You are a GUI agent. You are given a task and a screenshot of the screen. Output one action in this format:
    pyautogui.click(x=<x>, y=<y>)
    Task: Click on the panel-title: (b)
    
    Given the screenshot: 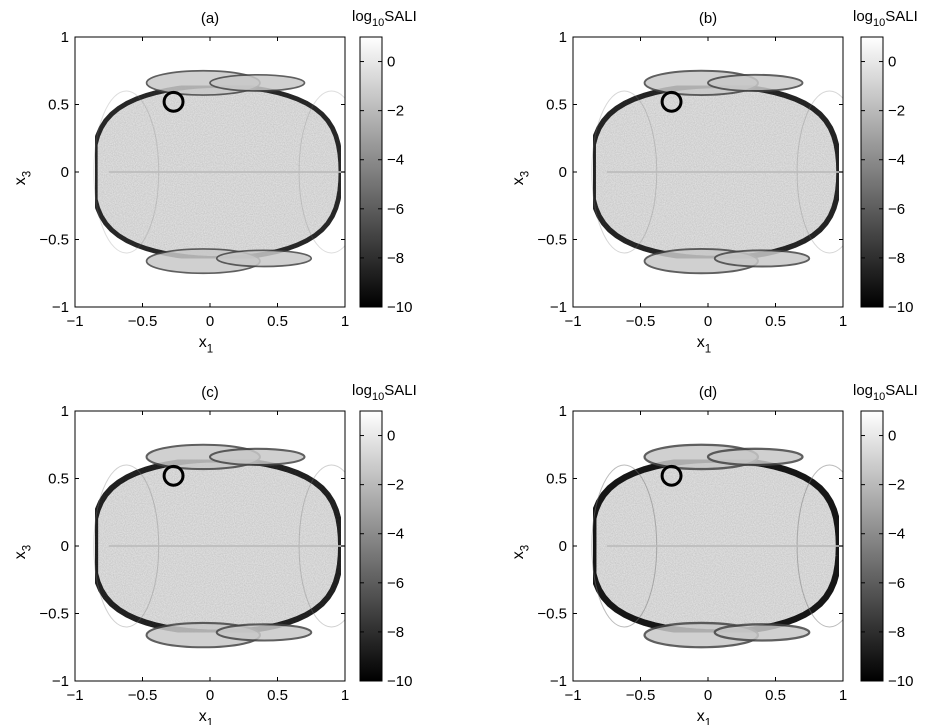 What is the action you would take?
    pyautogui.click(x=708, y=18)
    